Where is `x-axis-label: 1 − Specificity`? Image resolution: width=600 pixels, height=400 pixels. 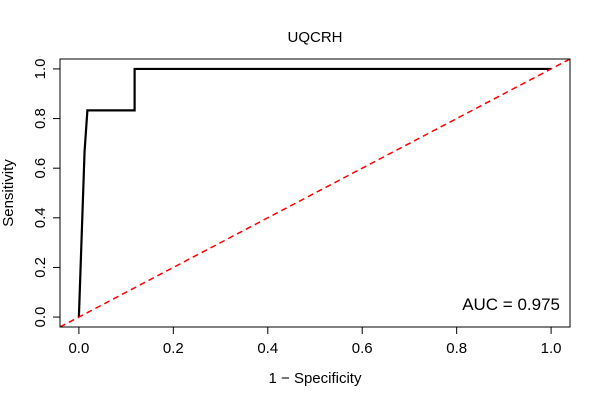 x-axis-label: 1 − Specificity is located at coordinates (315, 378).